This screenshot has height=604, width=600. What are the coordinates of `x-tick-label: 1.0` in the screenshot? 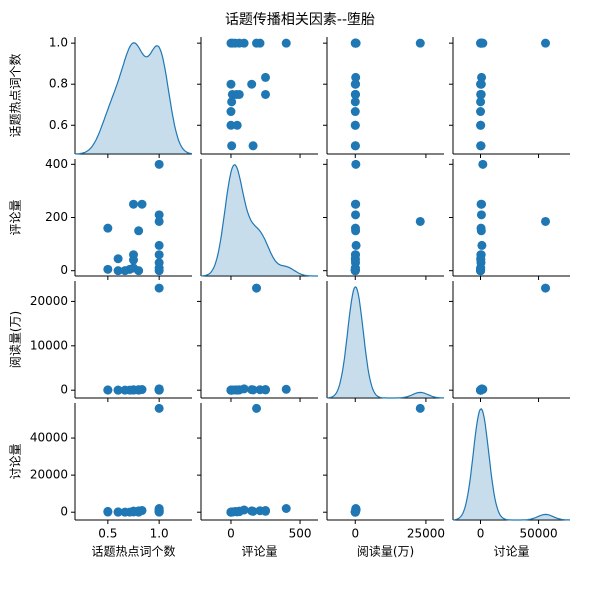 It's located at (159, 534).